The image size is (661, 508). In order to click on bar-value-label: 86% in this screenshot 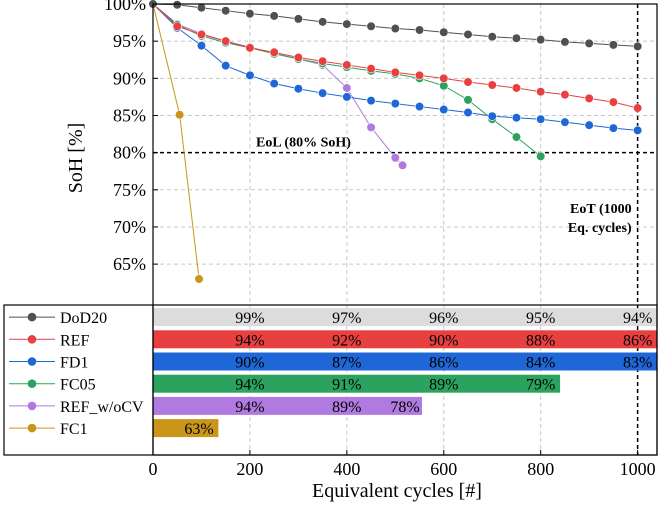, I will do `click(443, 363)`.